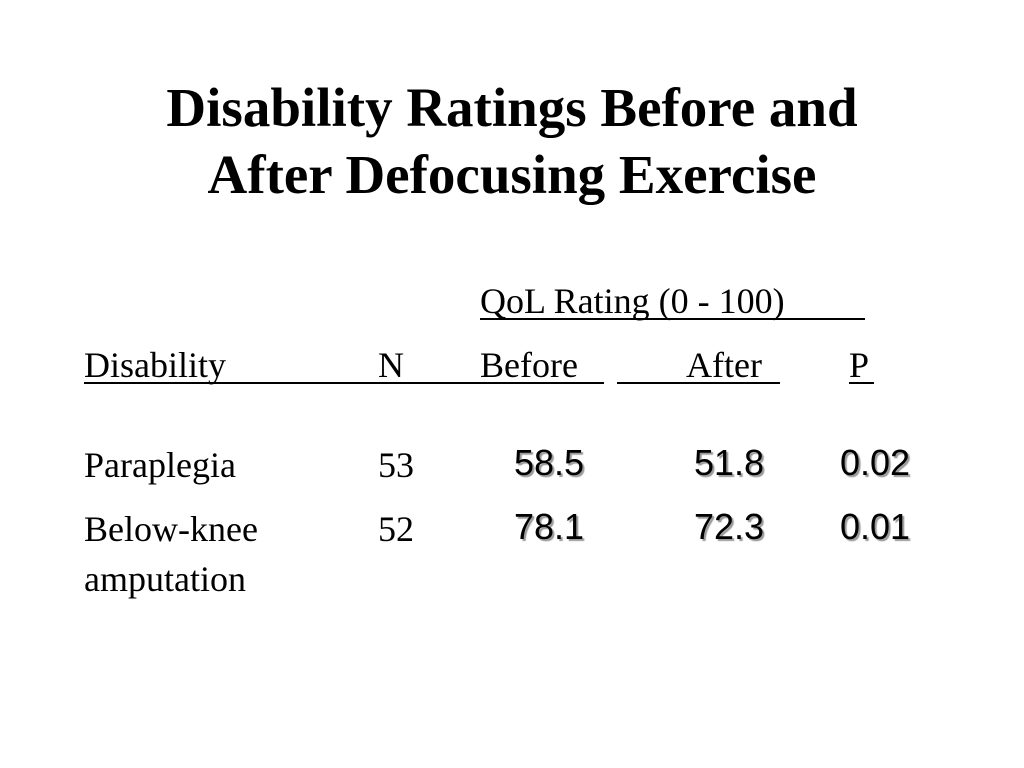 Image resolution: width=1024 pixels, height=768 pixels. What do you see at coordinates (549, 462) in the screenshot?
I see `row-before-value: 58.5` at bounding box center [549, 462].